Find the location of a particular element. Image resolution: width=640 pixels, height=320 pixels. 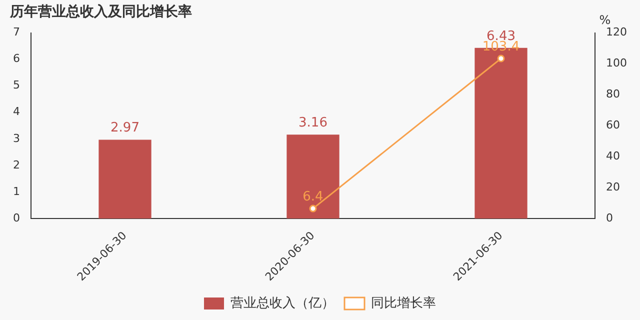

y2-tick-label: 40 is located at coordinates (613, 155).